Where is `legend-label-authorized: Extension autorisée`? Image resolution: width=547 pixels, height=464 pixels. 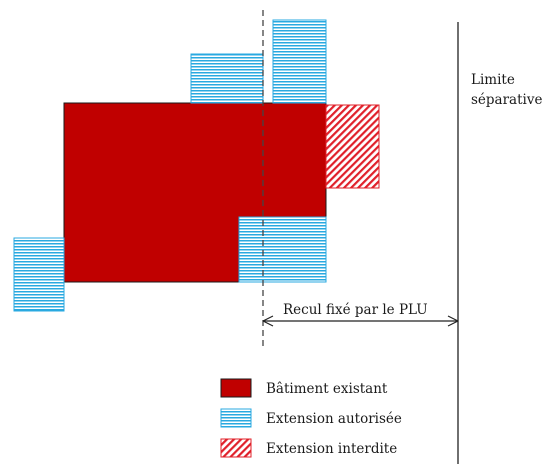
legend-label-authorized: Extension autorisée is located at coordinates (334, 419).